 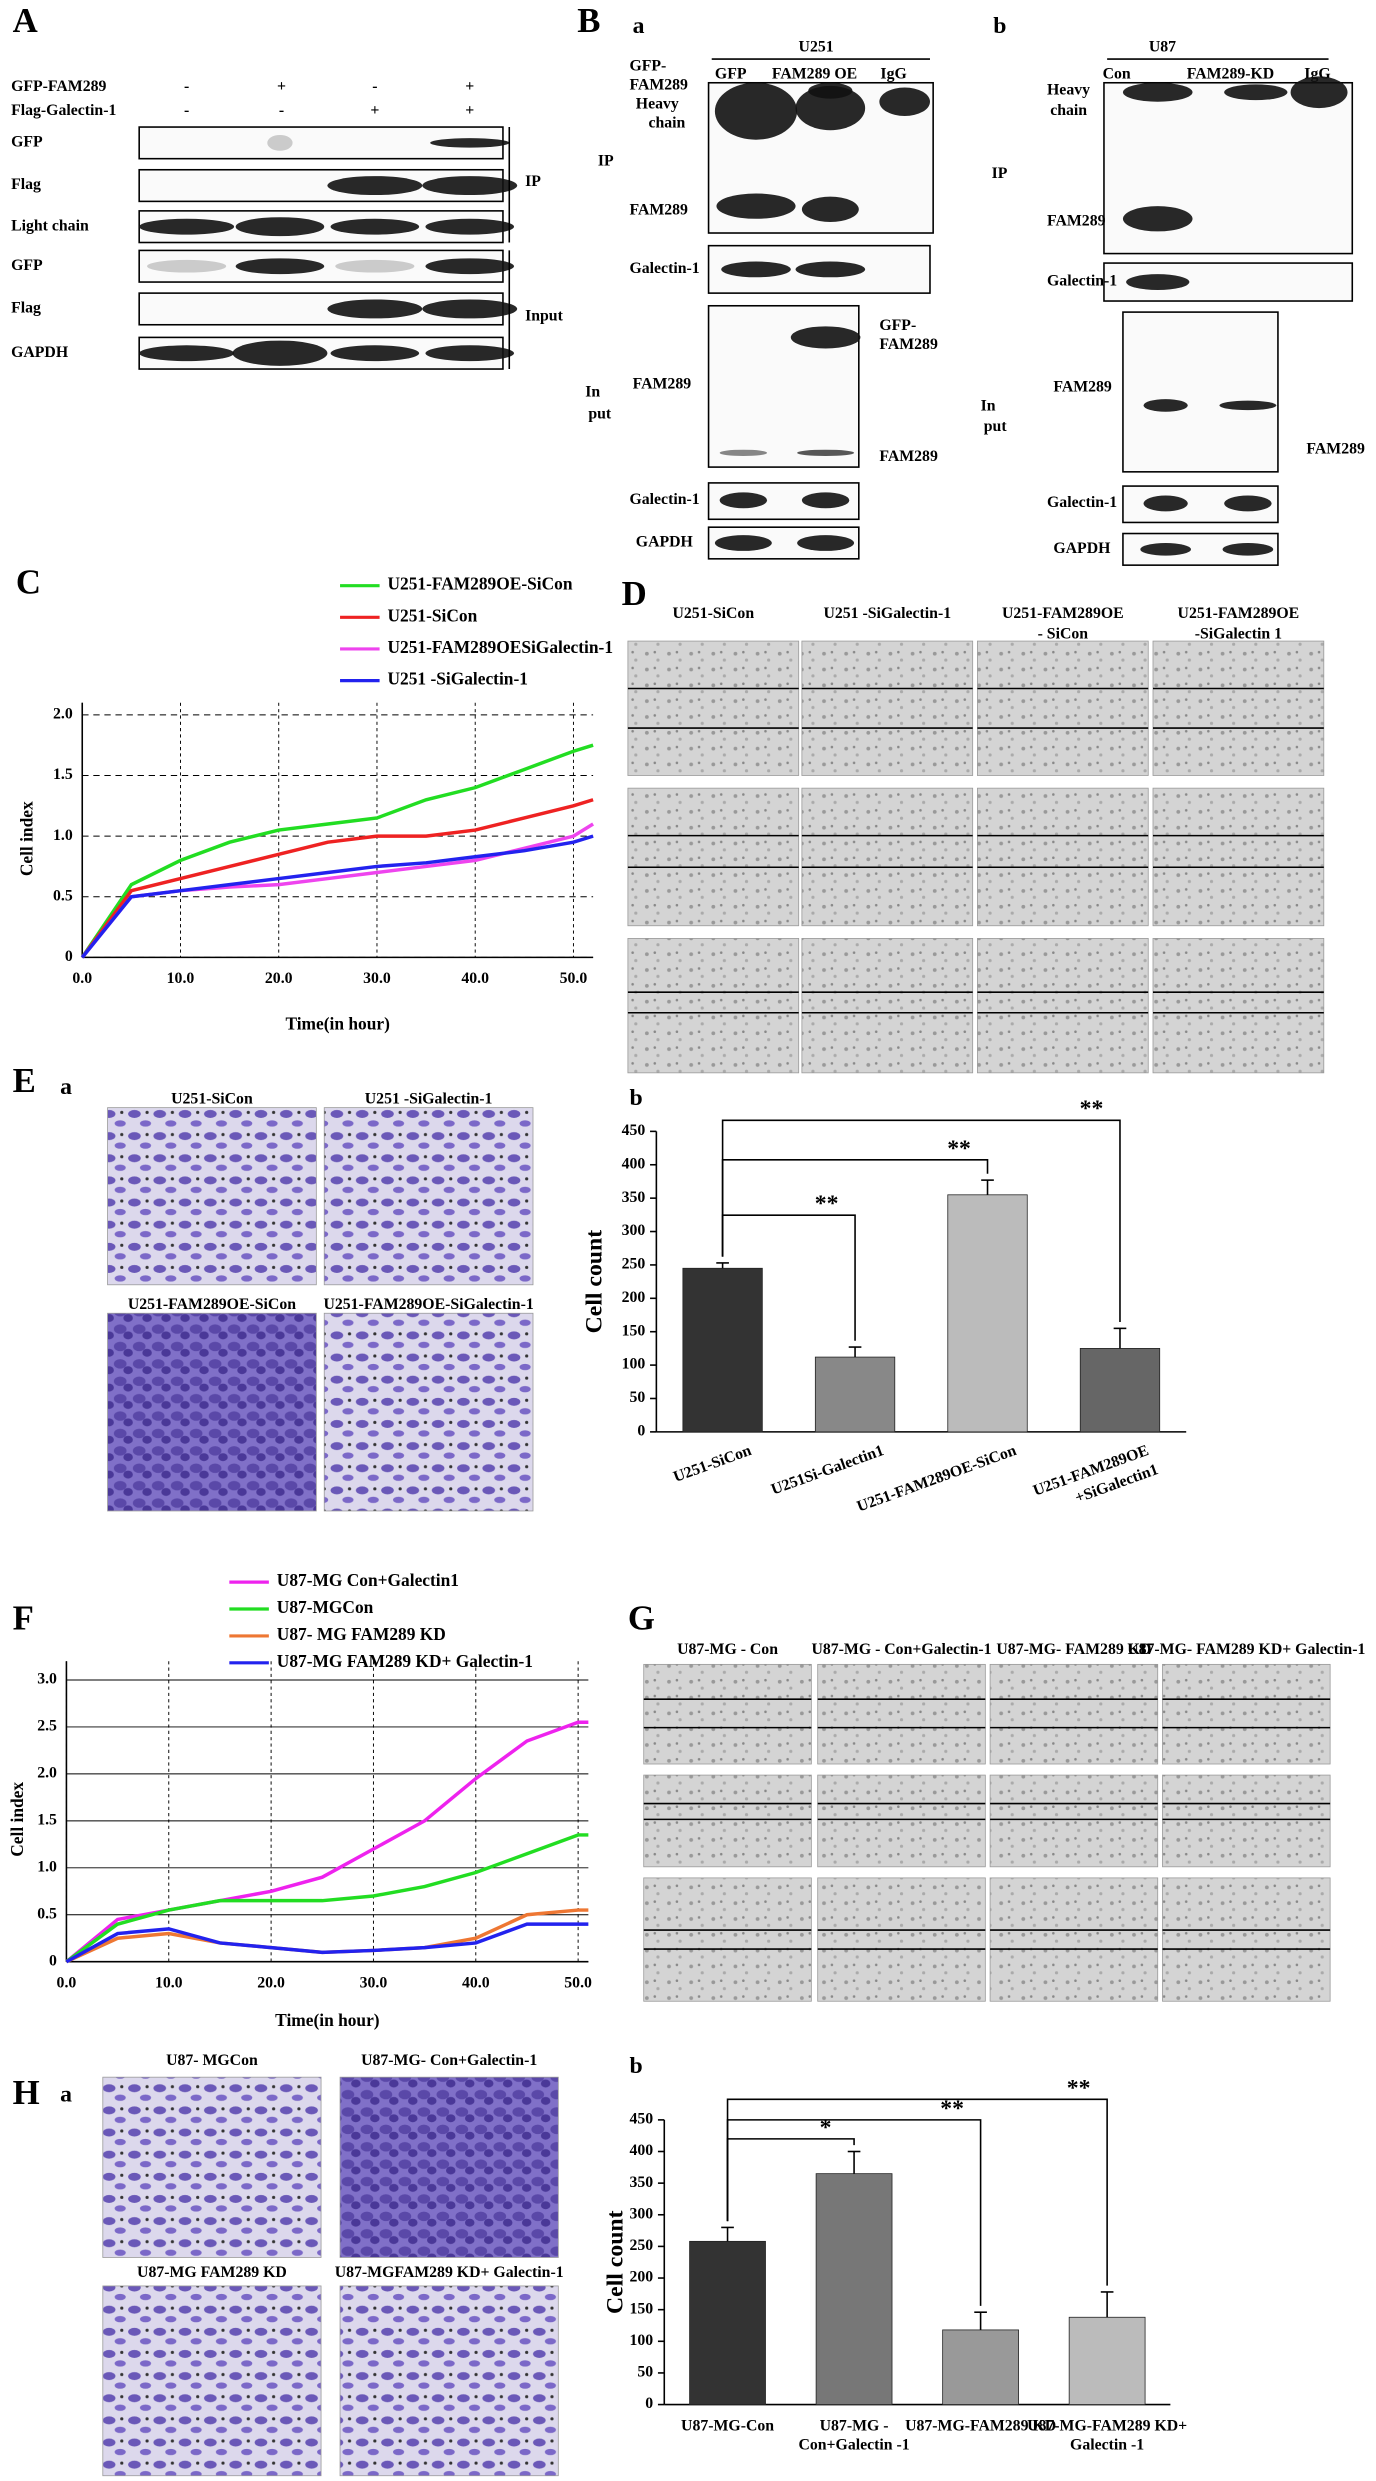 I want to click on y-tick-label: 0, so click(x=641, y=1430).